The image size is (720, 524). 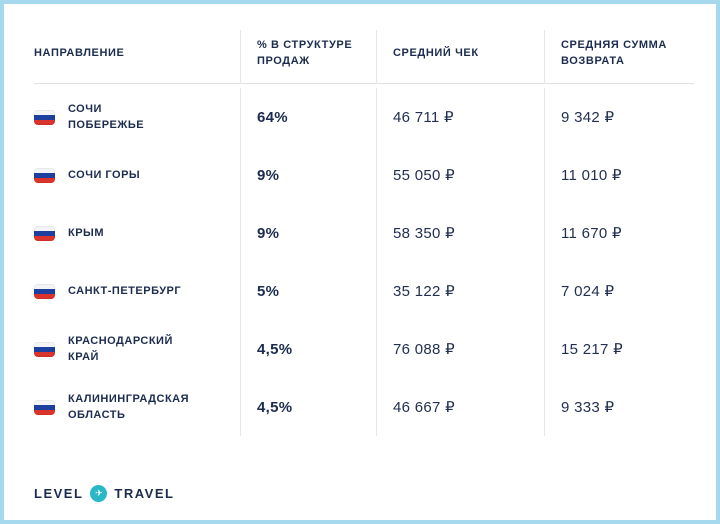 I want to click on table-cell-average-refund: 9 342 ₽, so click(x=619, y=117).